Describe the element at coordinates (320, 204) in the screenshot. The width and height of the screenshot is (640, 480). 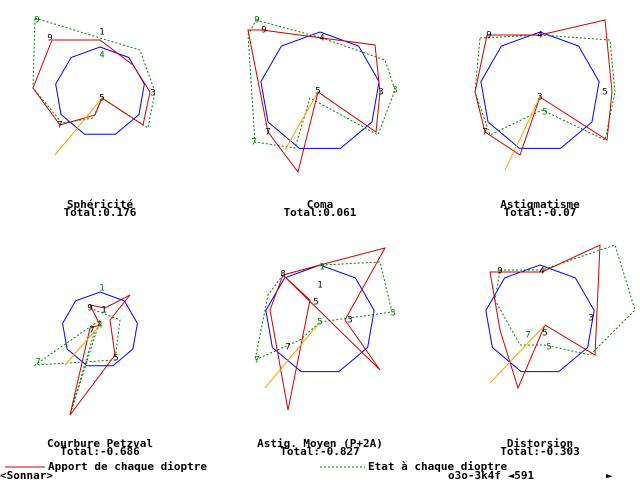
I see `panel-title: Coma` at that location.